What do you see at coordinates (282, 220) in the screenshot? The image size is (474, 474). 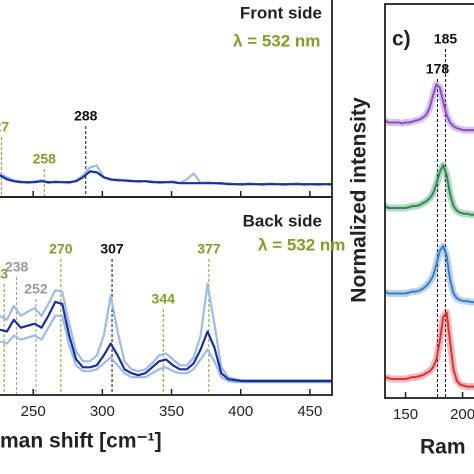 I see `panel-title: Back side` at bounding box center [282, 220].